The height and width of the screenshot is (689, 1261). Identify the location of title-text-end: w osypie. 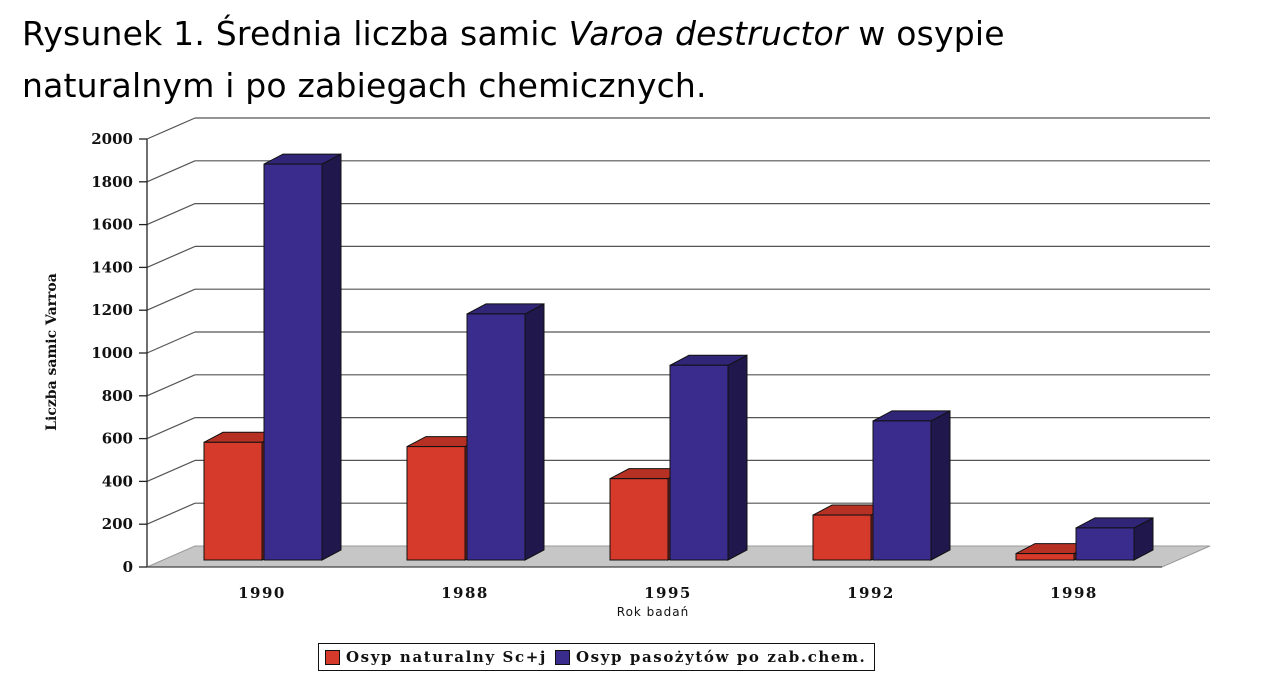
(926, 33).